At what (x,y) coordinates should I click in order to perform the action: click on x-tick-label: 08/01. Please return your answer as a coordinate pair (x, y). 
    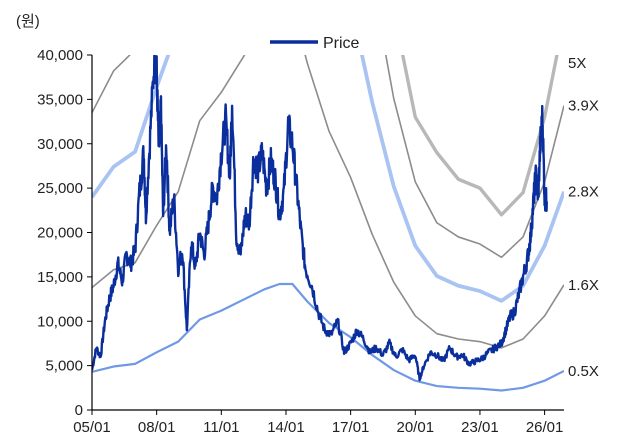
    Looking at the image, I should click on (157, 427).